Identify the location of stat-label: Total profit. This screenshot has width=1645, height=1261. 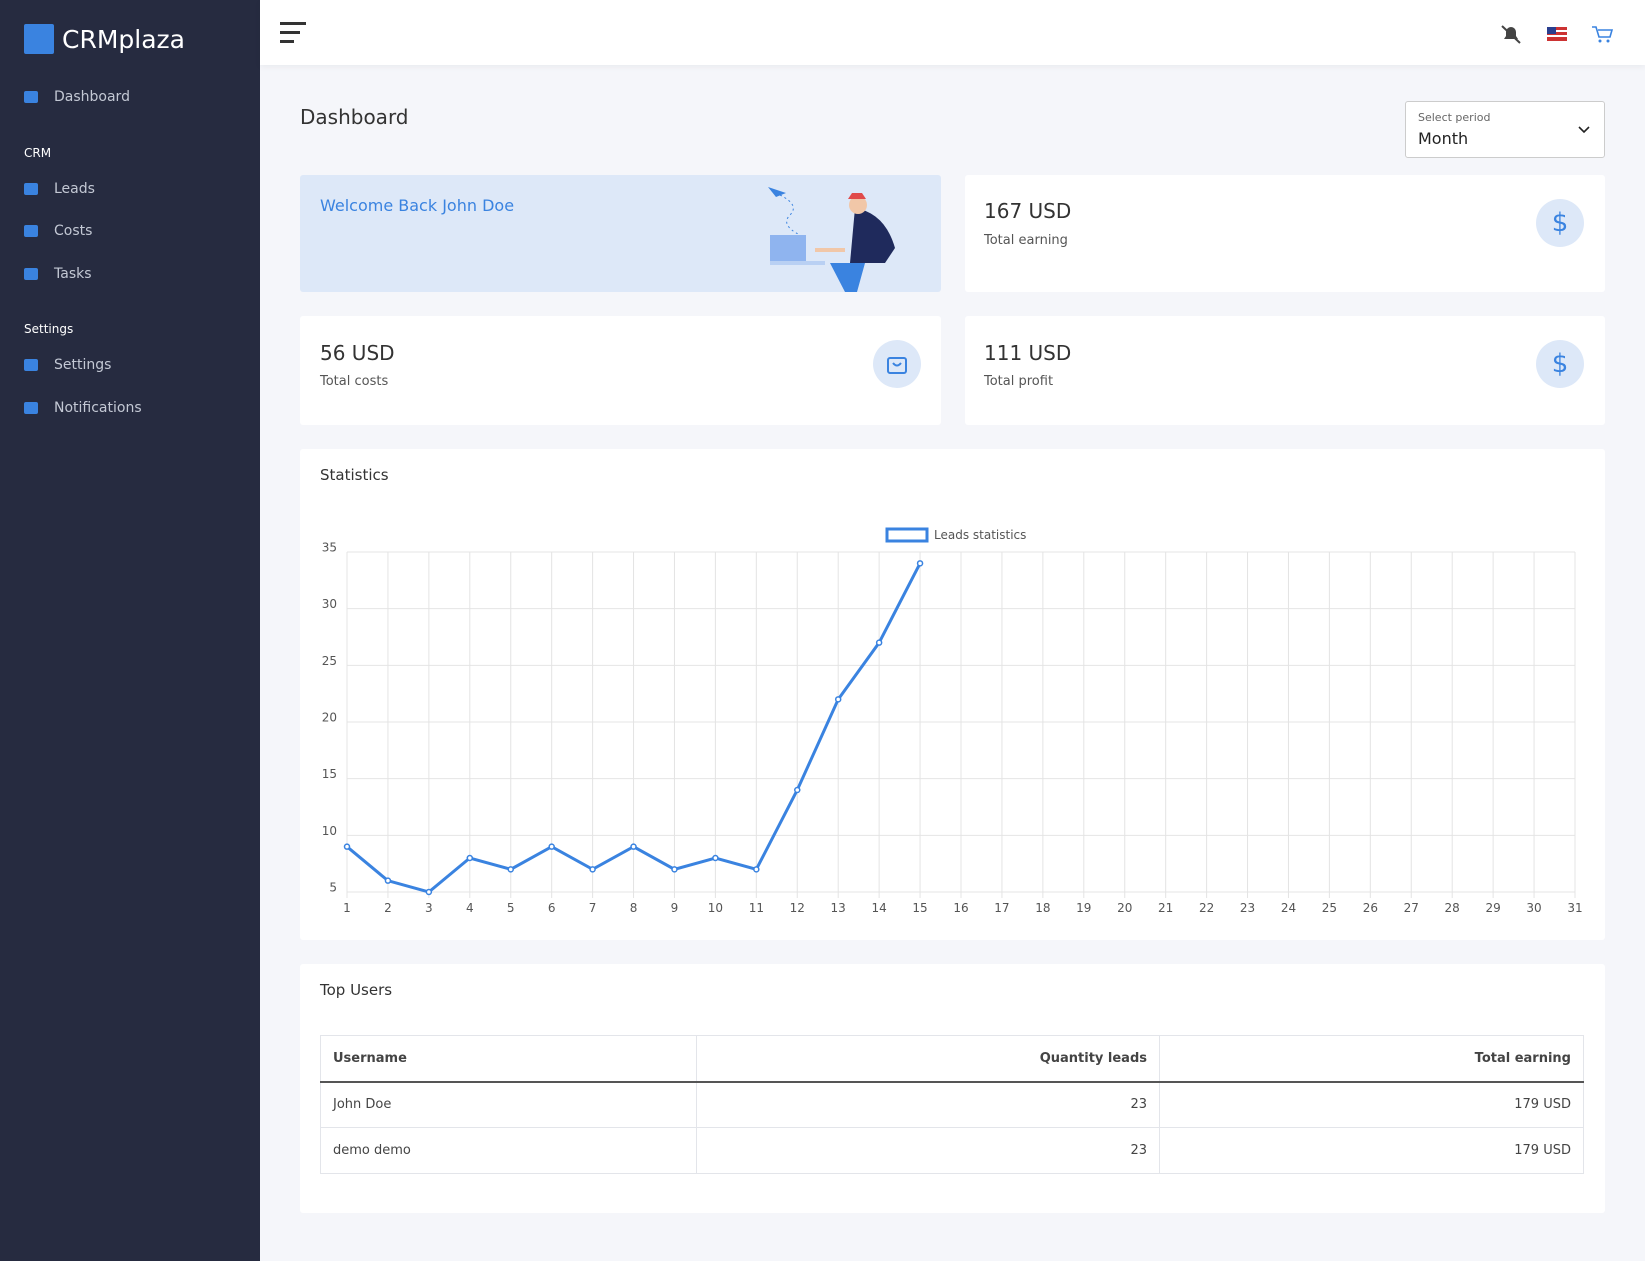
(1019, 381).